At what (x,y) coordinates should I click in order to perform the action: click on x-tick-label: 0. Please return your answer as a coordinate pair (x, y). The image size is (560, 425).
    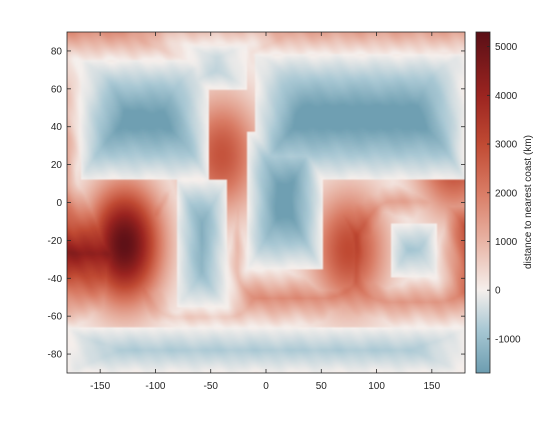
    Looking at the image, I should click on (266, 386).